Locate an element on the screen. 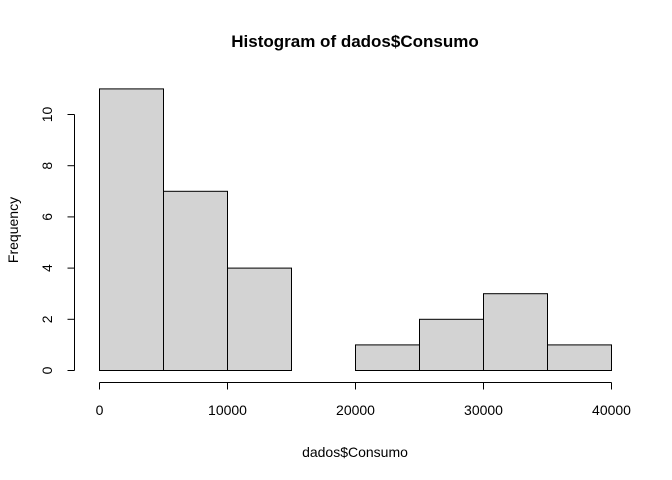 This screenshot has height=480, width=672. y-tick-label: 2 is located at coordinates (47, 319).